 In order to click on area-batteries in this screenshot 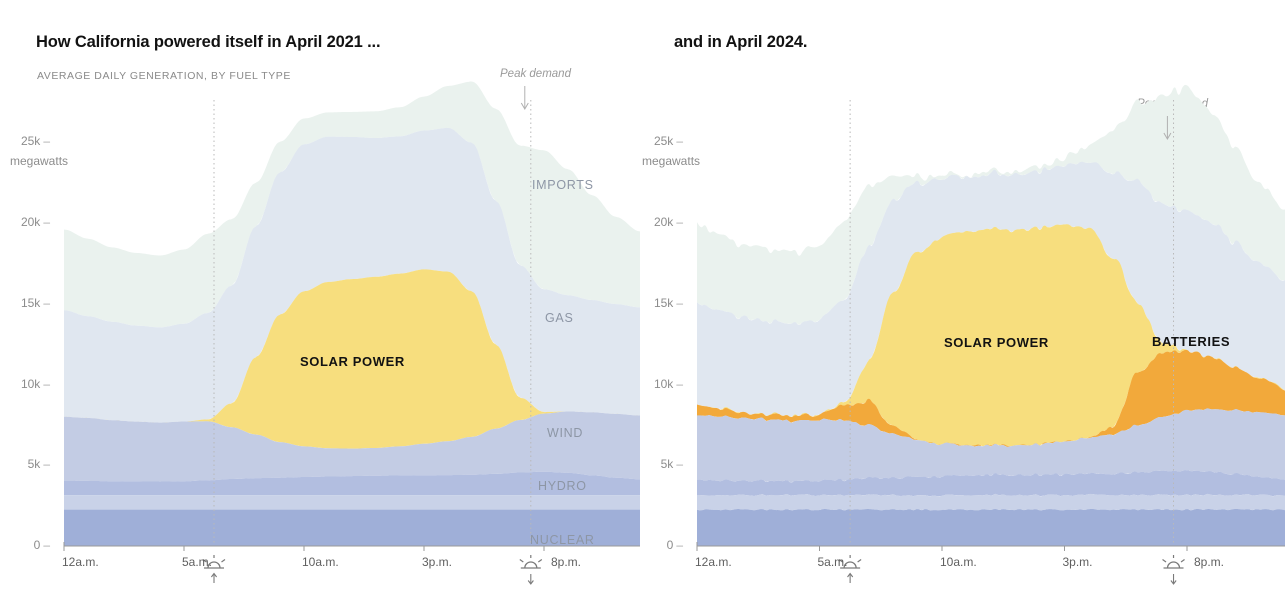, I will do `click(991, 398)`.